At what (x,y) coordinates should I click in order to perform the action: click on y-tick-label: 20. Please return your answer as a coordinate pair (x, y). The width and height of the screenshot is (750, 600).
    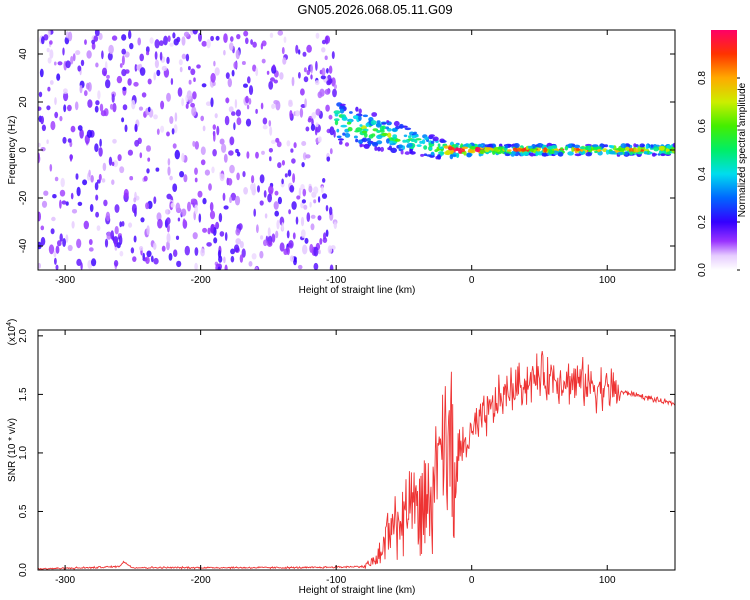
    Looking at the image, I should click on (23, 102).